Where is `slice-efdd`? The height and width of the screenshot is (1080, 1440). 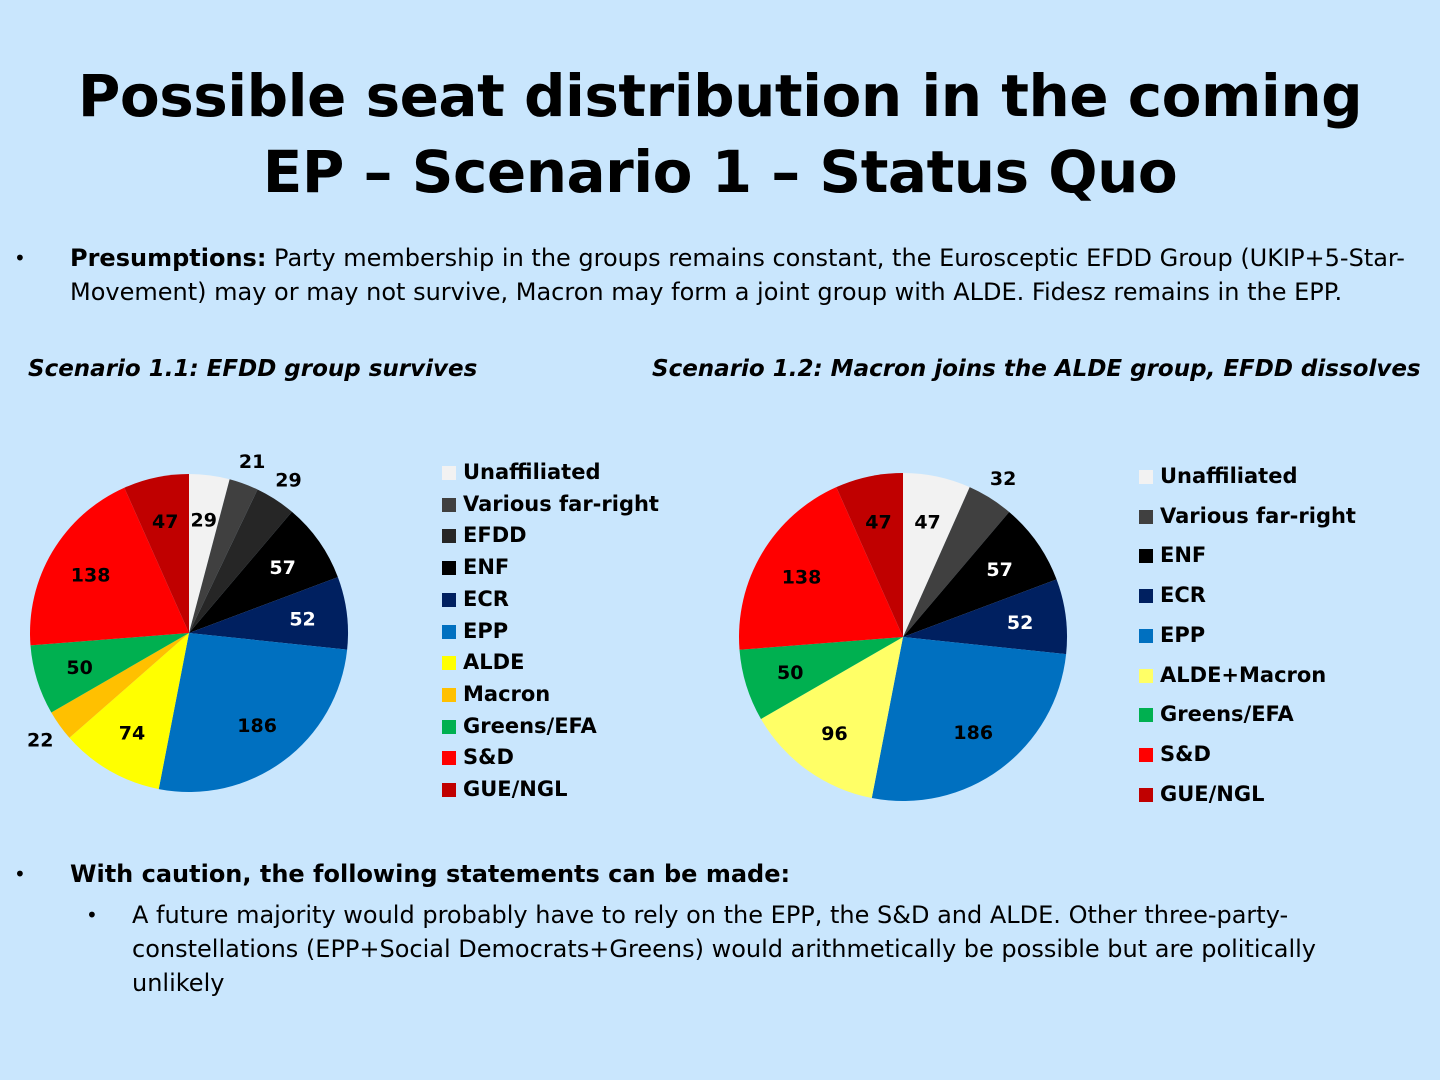 slice-efdd is located at coordinates (240, 561).